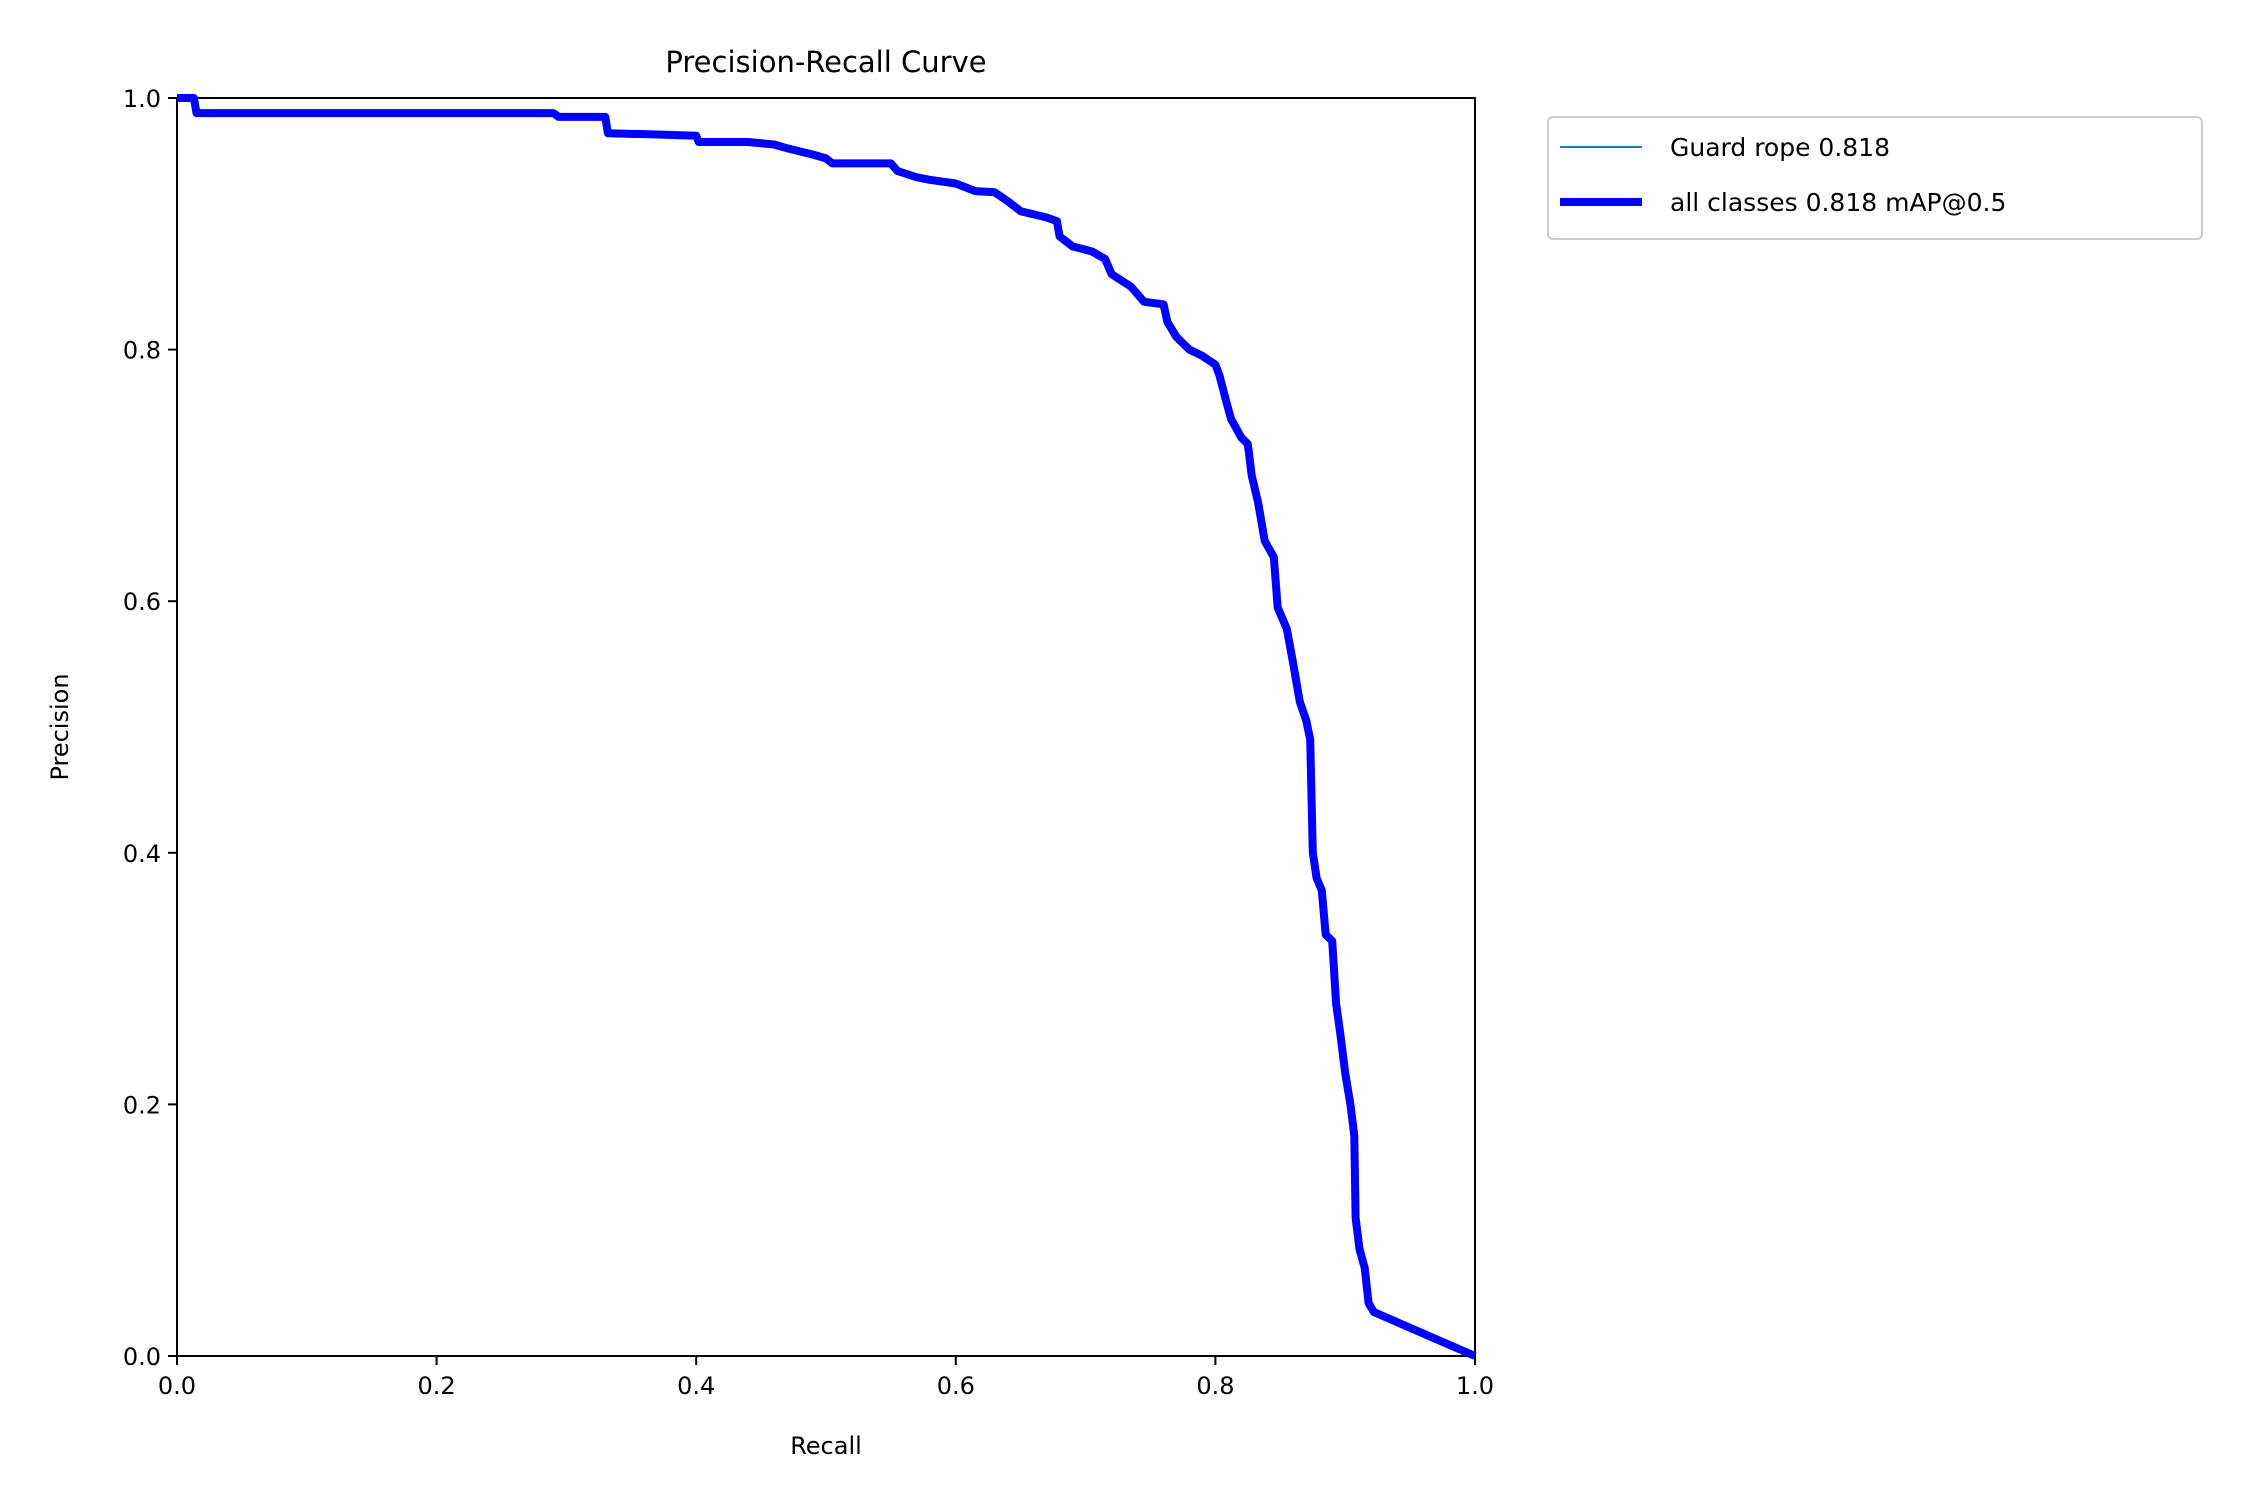 The image size is (2250, 1500). I want to click on x-tick-label: 0.0, so click(177, 1386).